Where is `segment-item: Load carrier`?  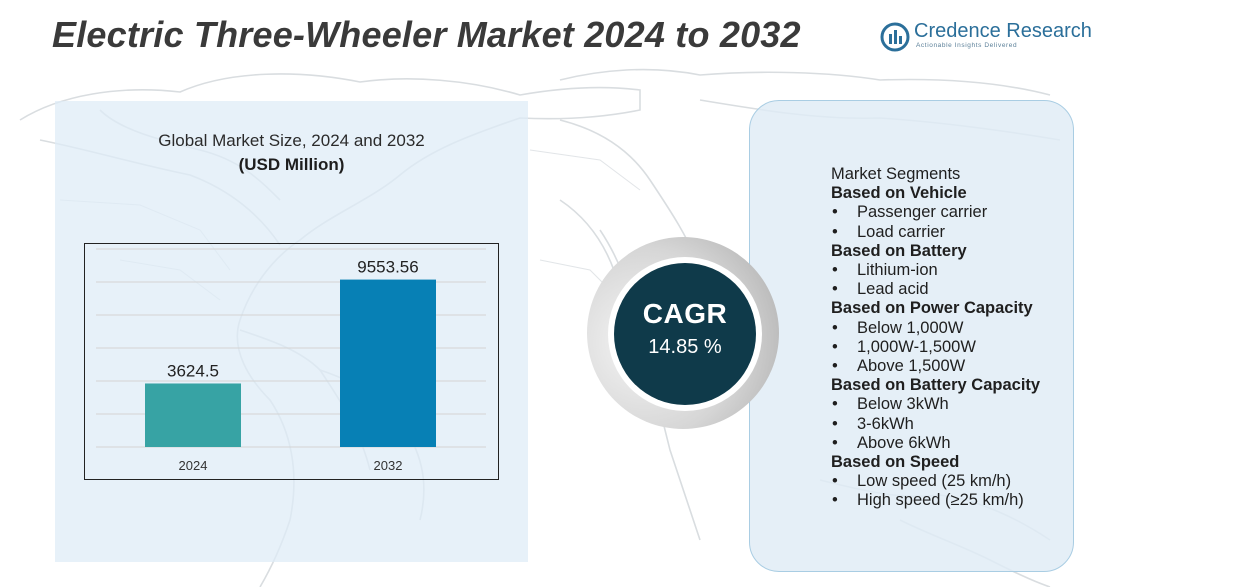 segment-item: Load carrier is located at coordinates (981, 232).